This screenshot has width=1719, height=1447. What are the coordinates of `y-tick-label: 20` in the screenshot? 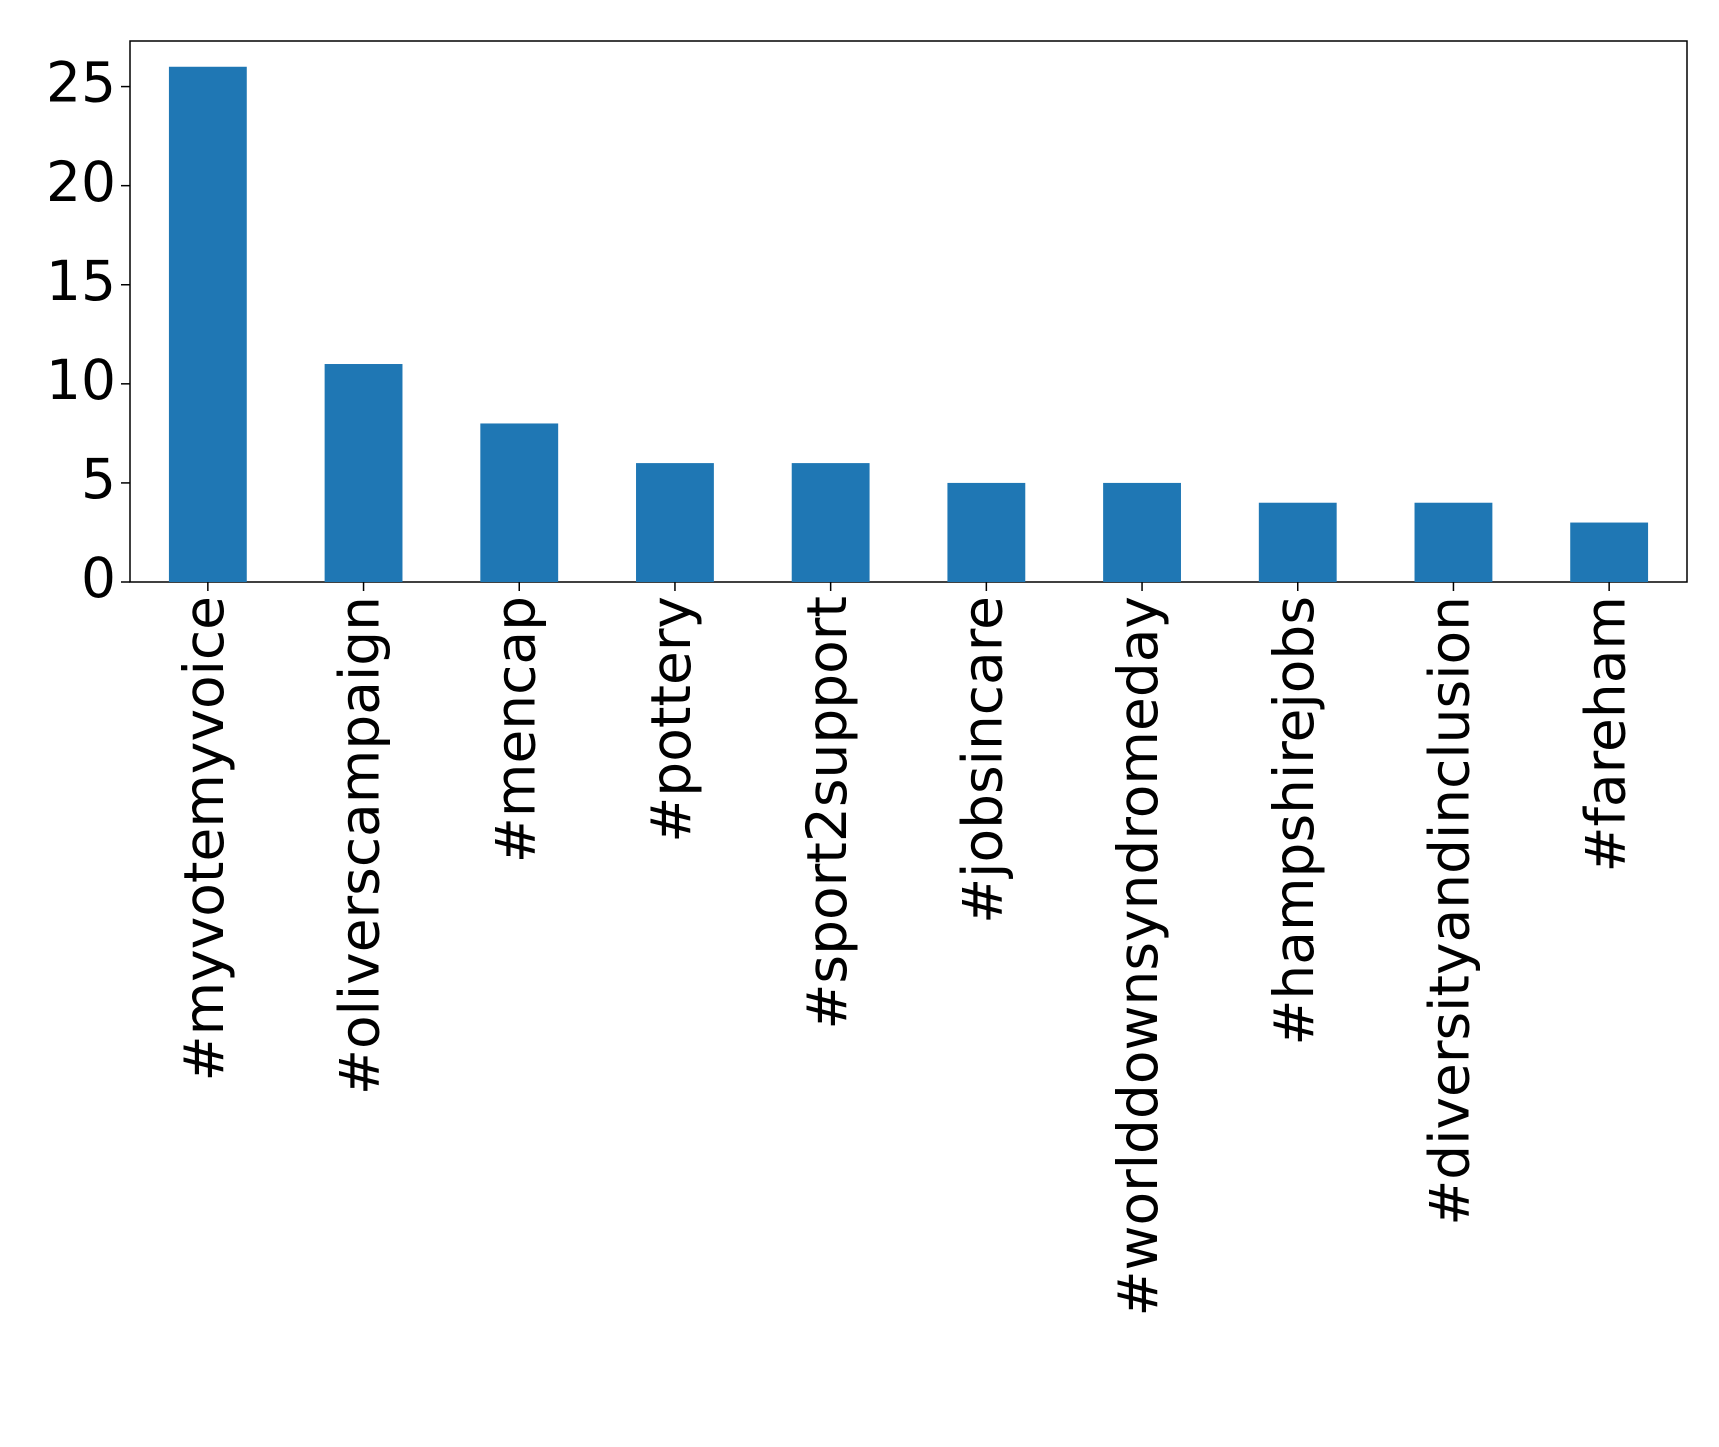 It's located at (81, 182).